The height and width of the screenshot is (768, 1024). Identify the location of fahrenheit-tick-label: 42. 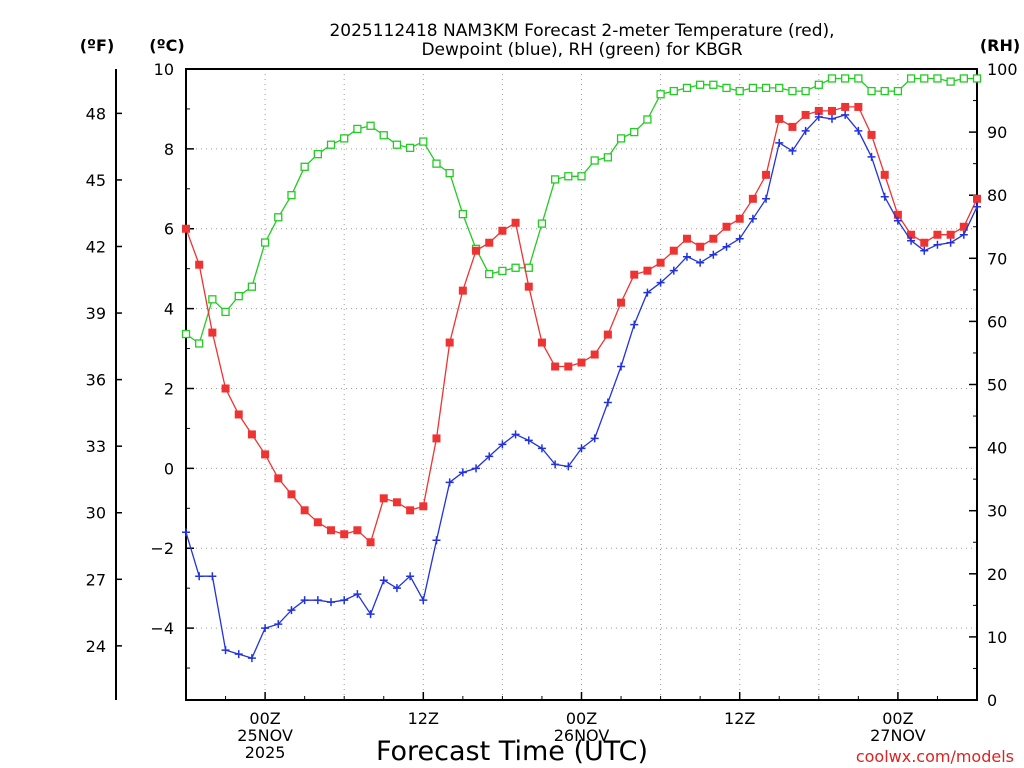
(96, 246).